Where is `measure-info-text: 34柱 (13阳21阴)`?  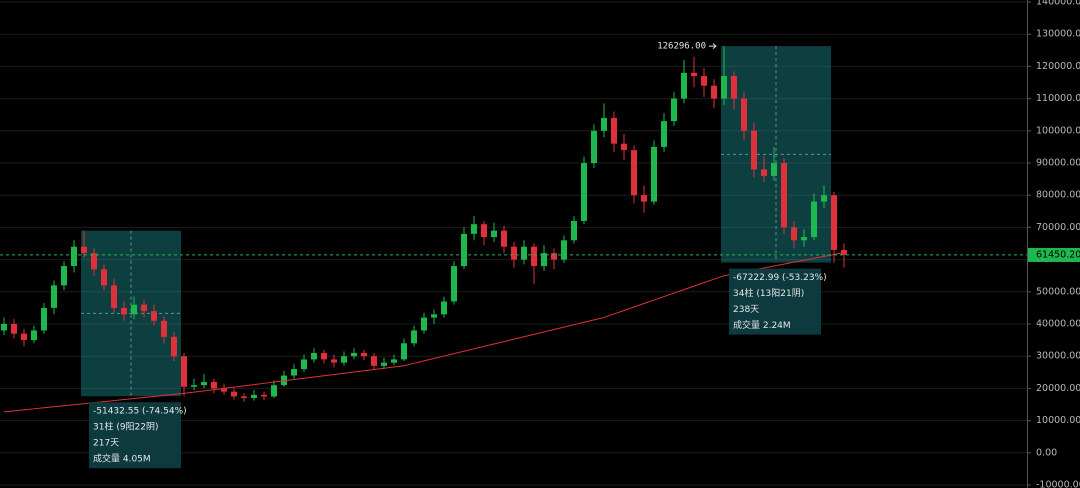 measure-info-text: 34柱 (13阳21阴) is located at coordinates (768, 293).